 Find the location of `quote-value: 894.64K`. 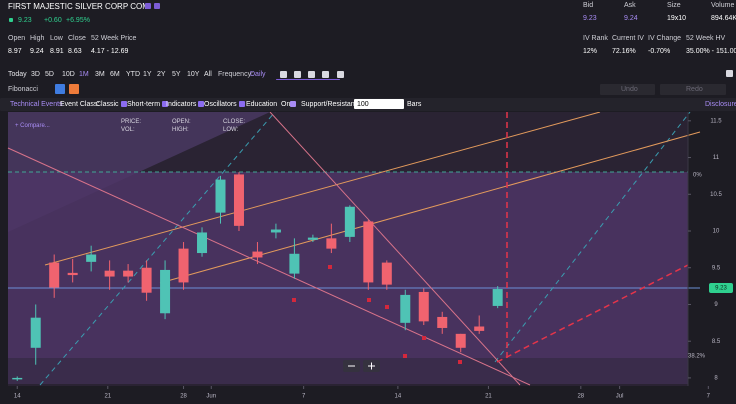

quote-value: 894.64K is located at coordinates (723, 18).